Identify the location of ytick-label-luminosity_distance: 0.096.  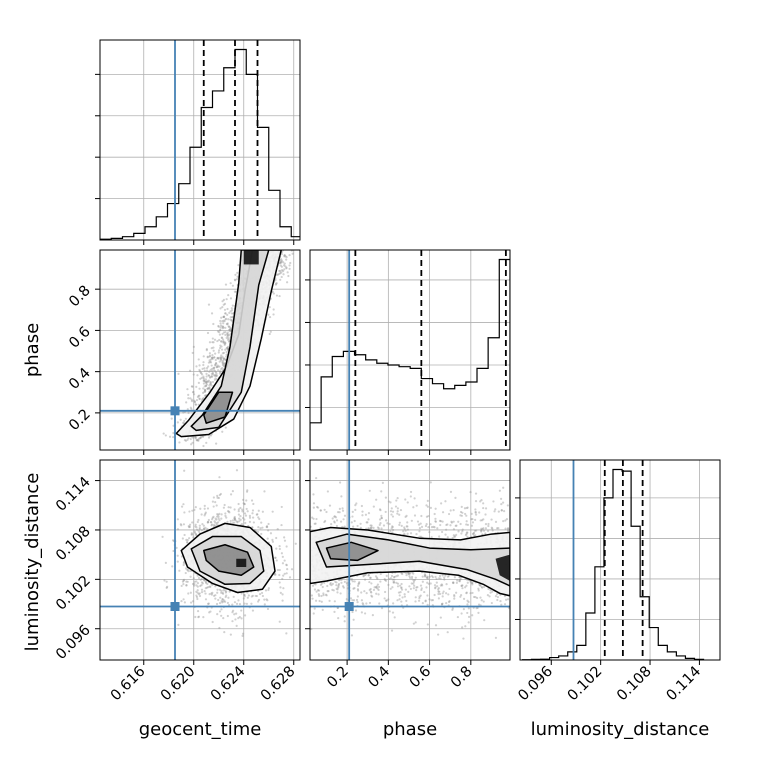
(73, 642).